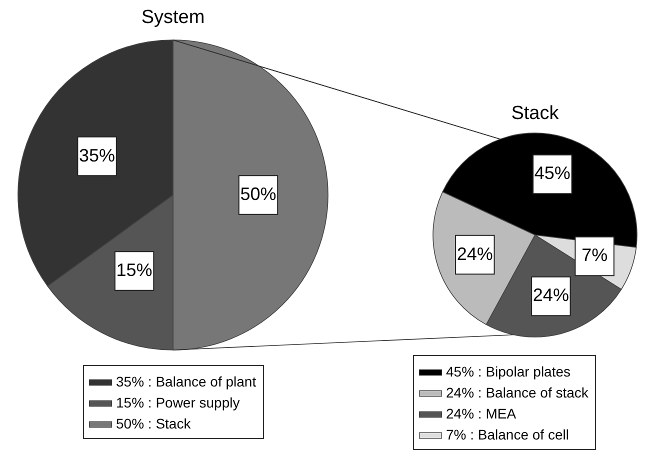 The height and width of the screenshot is (456, 664). I want to click on legend-label: 35% : Balance of plant, so click(186, 382).